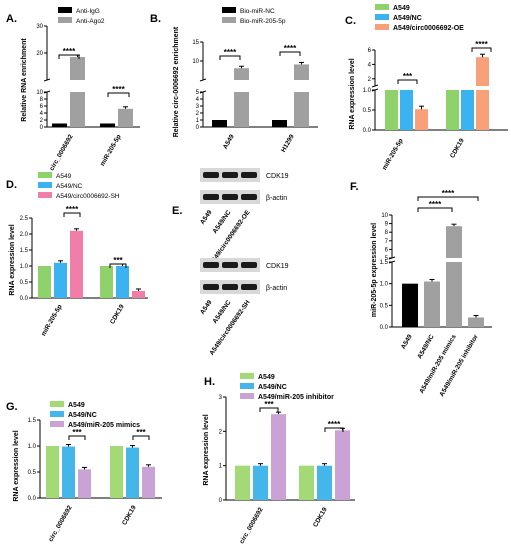 Image resolution: width=511 pixels, height=550 pixels. I want to click on lane-label: A549/circ0006692-SH, so click(229, 328).